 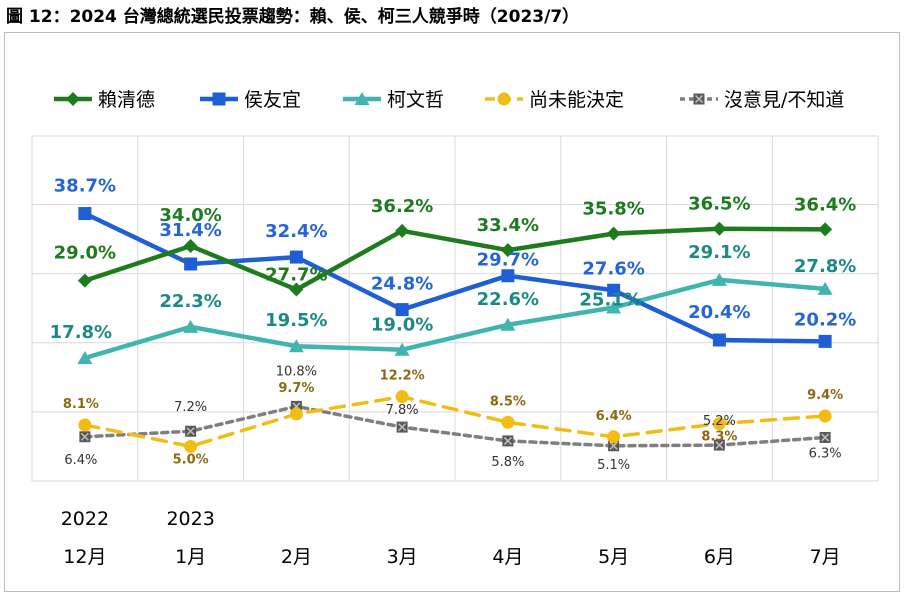 I want to click on data-label-3: 9.7%, so click(x=296, y=388).